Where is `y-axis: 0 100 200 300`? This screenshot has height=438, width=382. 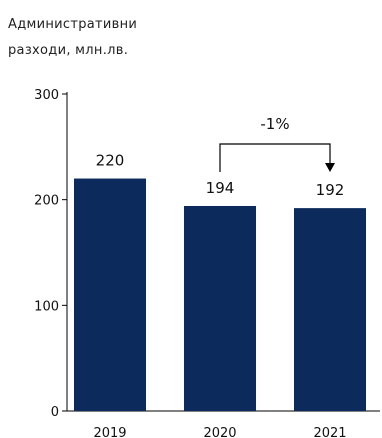
y-axis: 0 100 200 300 is located at coordinates (51, 254).